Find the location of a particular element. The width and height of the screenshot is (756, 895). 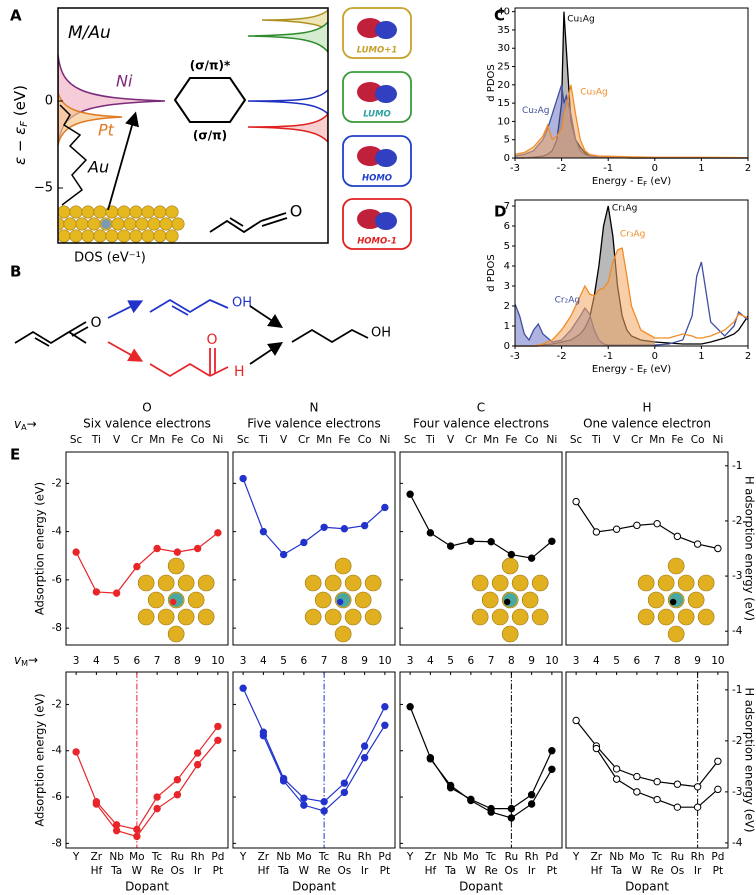

y-tick-label: 15 is located at coordinates (503, 103).